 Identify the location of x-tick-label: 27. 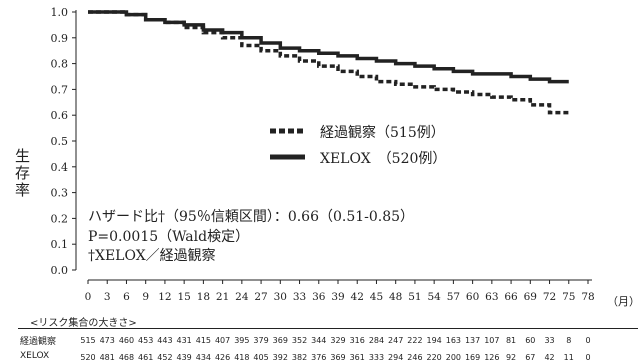
(260, 297).